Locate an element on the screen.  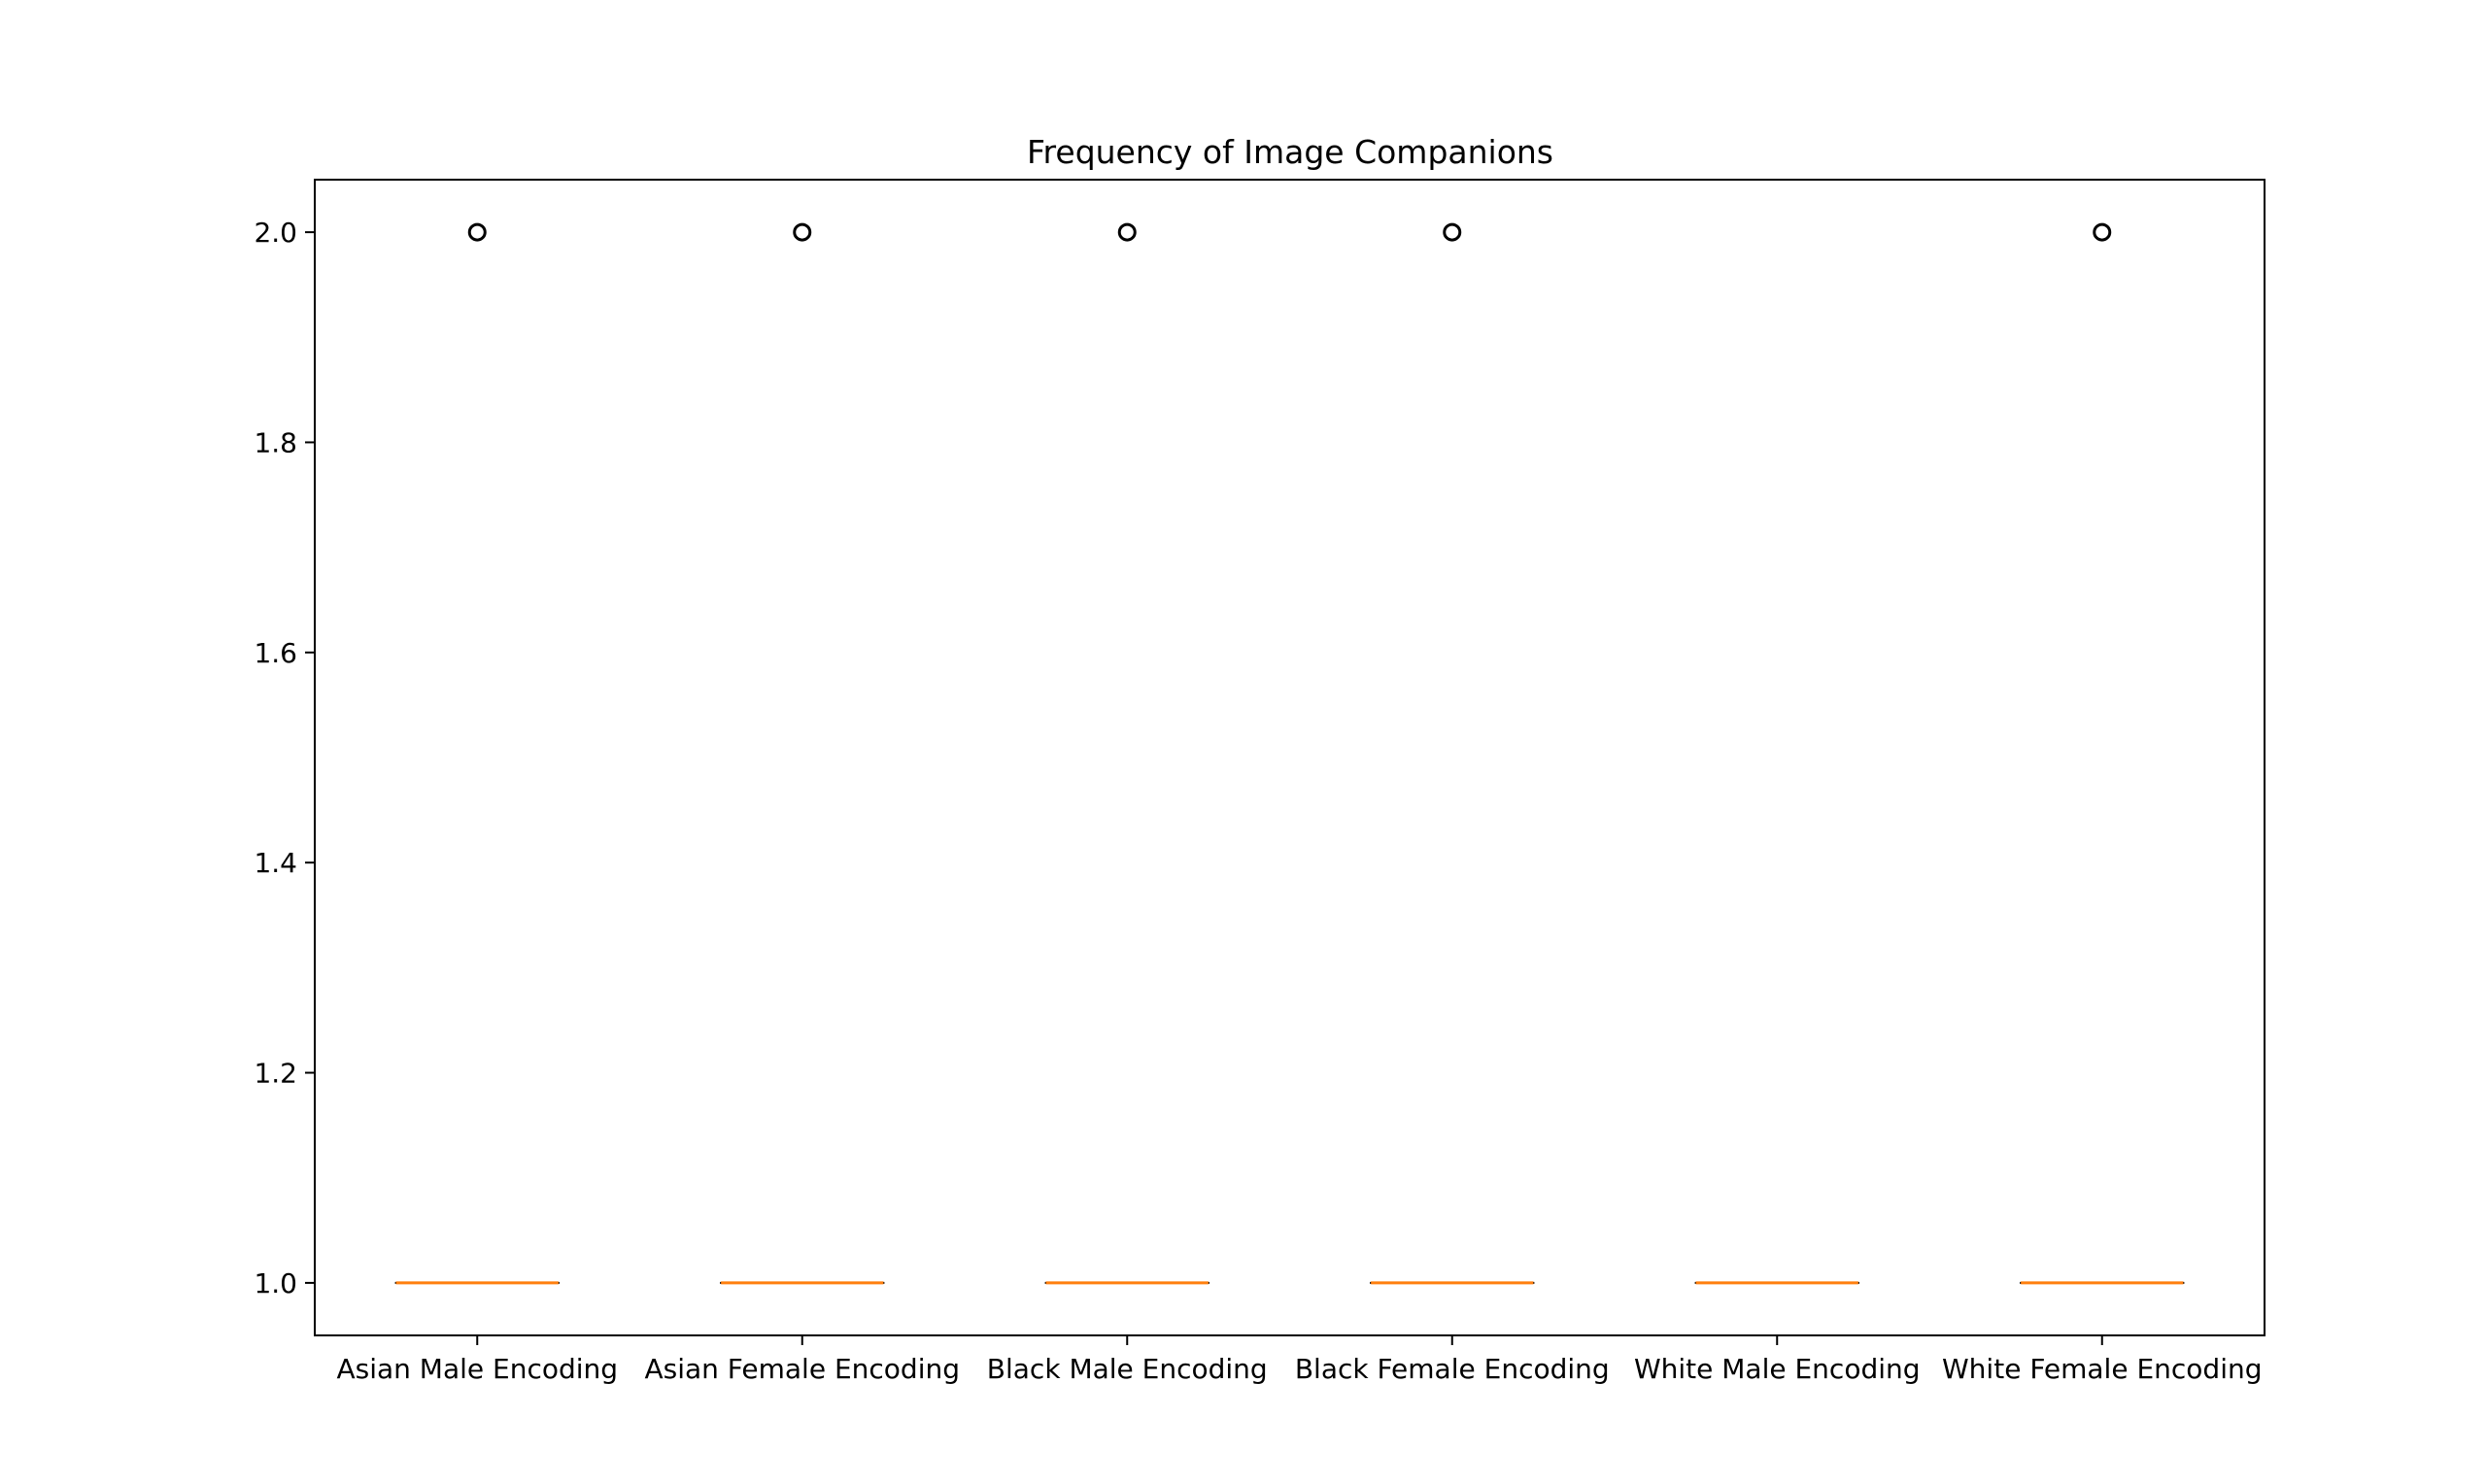
x-tick-label: Asian Male Encoding is located at coordinates (477, 1369).